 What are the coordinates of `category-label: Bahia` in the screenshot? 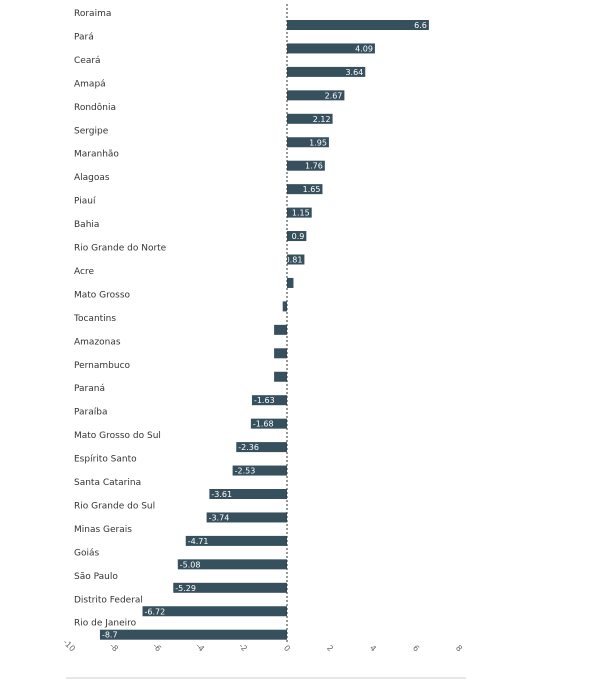 It's located at (86, 225).